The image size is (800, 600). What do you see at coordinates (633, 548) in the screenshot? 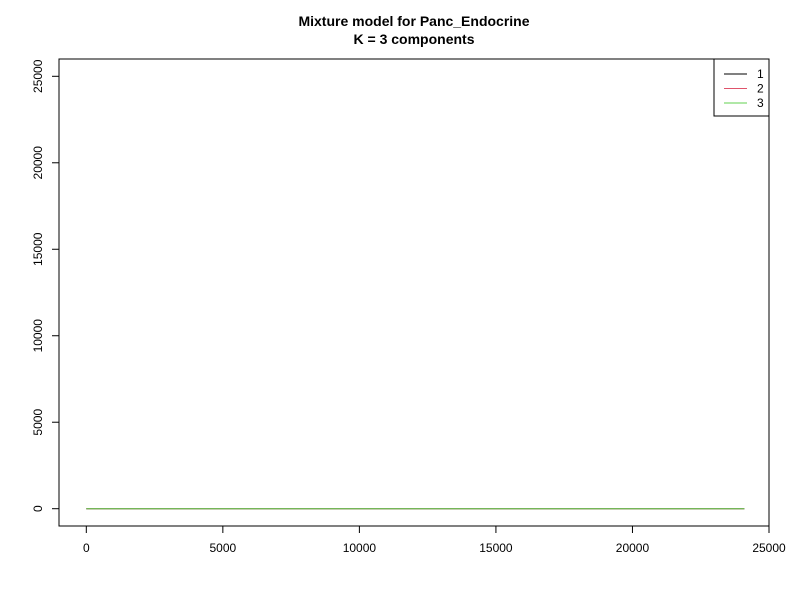
I see `x-tick-label: 20000` at bounding box center [633, 548].